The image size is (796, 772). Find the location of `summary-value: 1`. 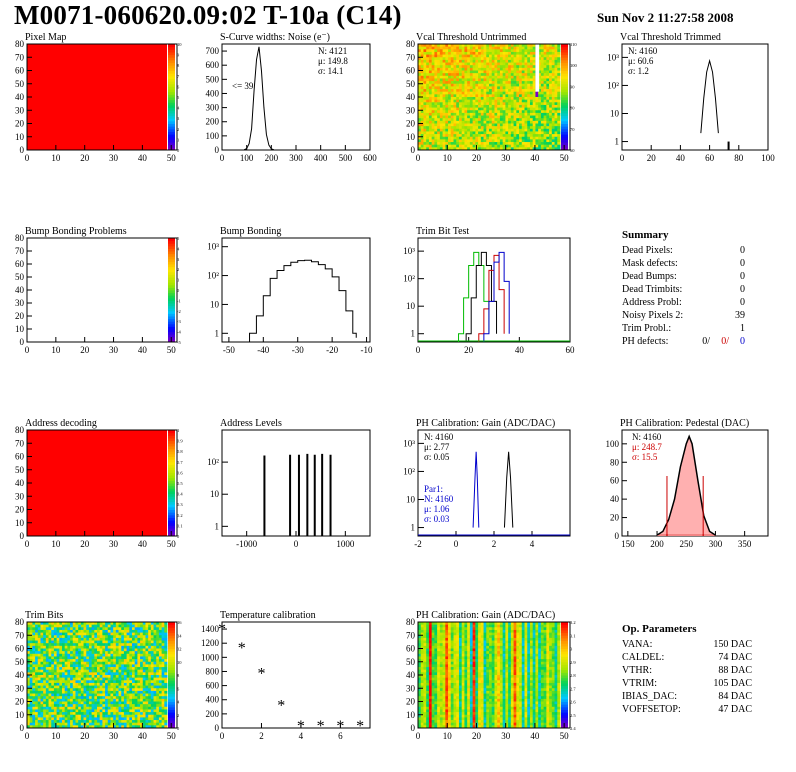

summary-value: 1 is located at coordinates (742, 328).